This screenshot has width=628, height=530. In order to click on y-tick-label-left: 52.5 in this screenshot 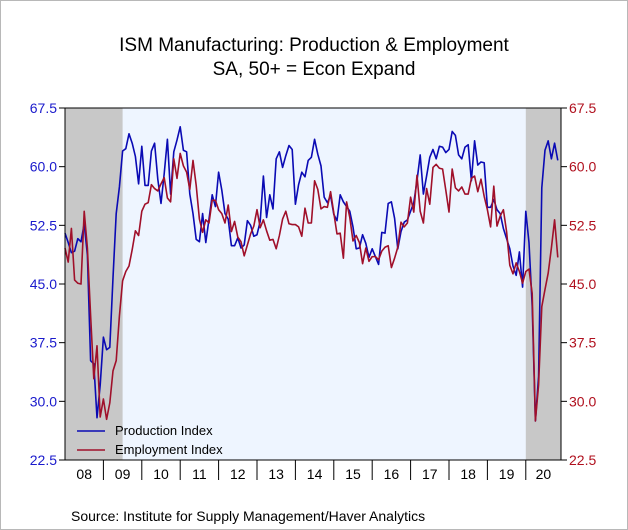, I will do `click(43, 225)`.